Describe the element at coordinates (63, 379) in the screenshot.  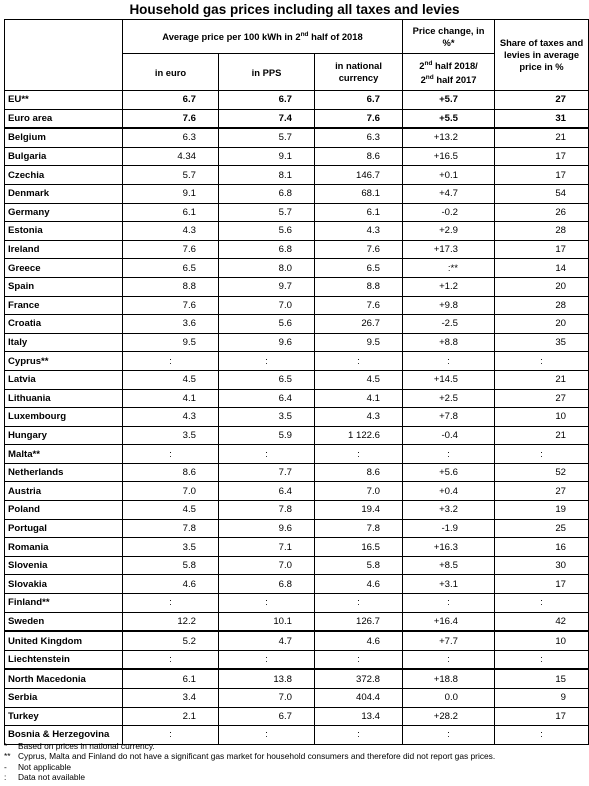
I see `country-cell: Latvia` at that location.